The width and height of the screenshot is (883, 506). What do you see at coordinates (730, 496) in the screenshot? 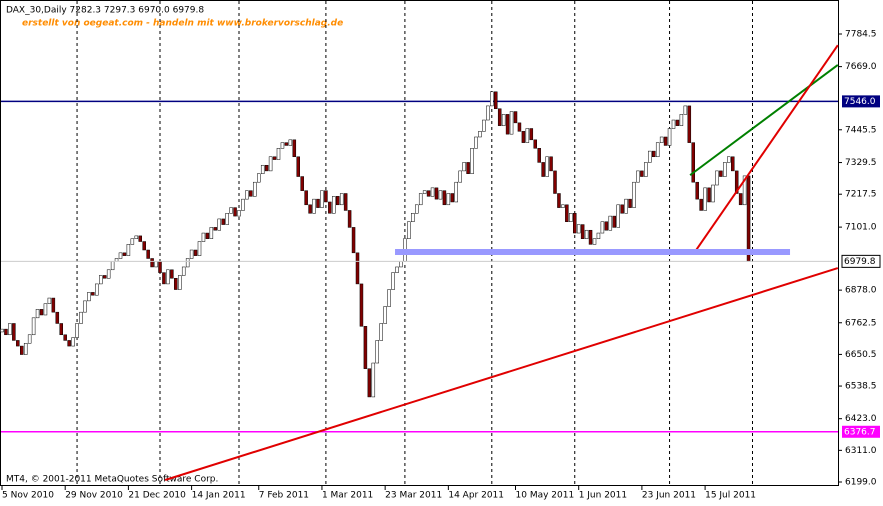
I see `x-tick-label: 15 Jul 2011` at bounding box center [730, 496].